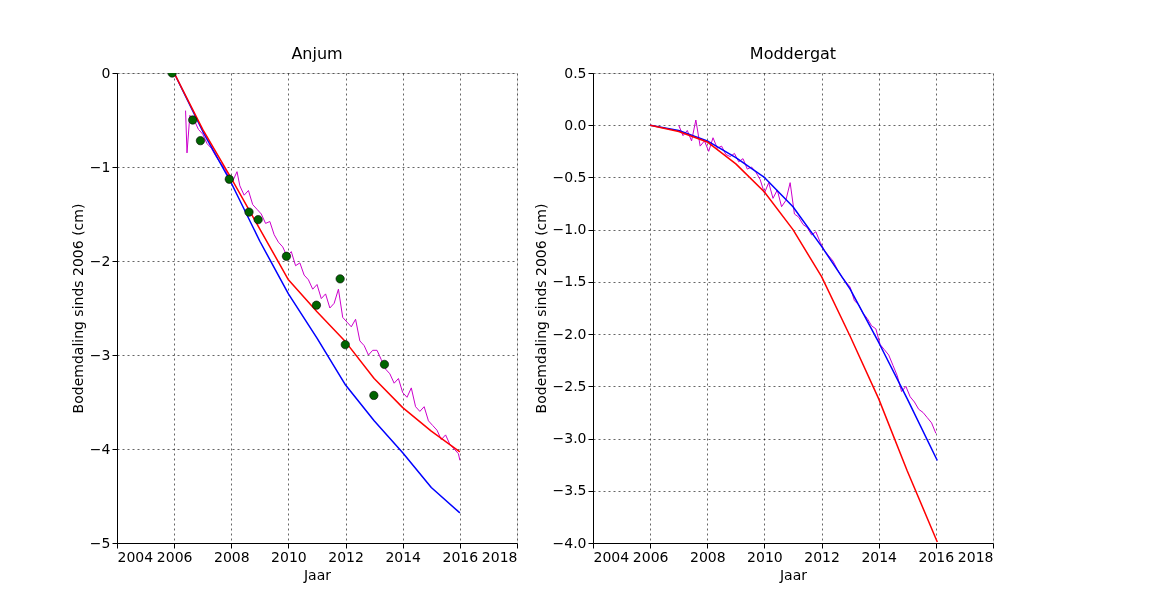  Describe the element at coordinates (569, 176) in the screenshot. I see `y-tick-label: −0.5` at that location.